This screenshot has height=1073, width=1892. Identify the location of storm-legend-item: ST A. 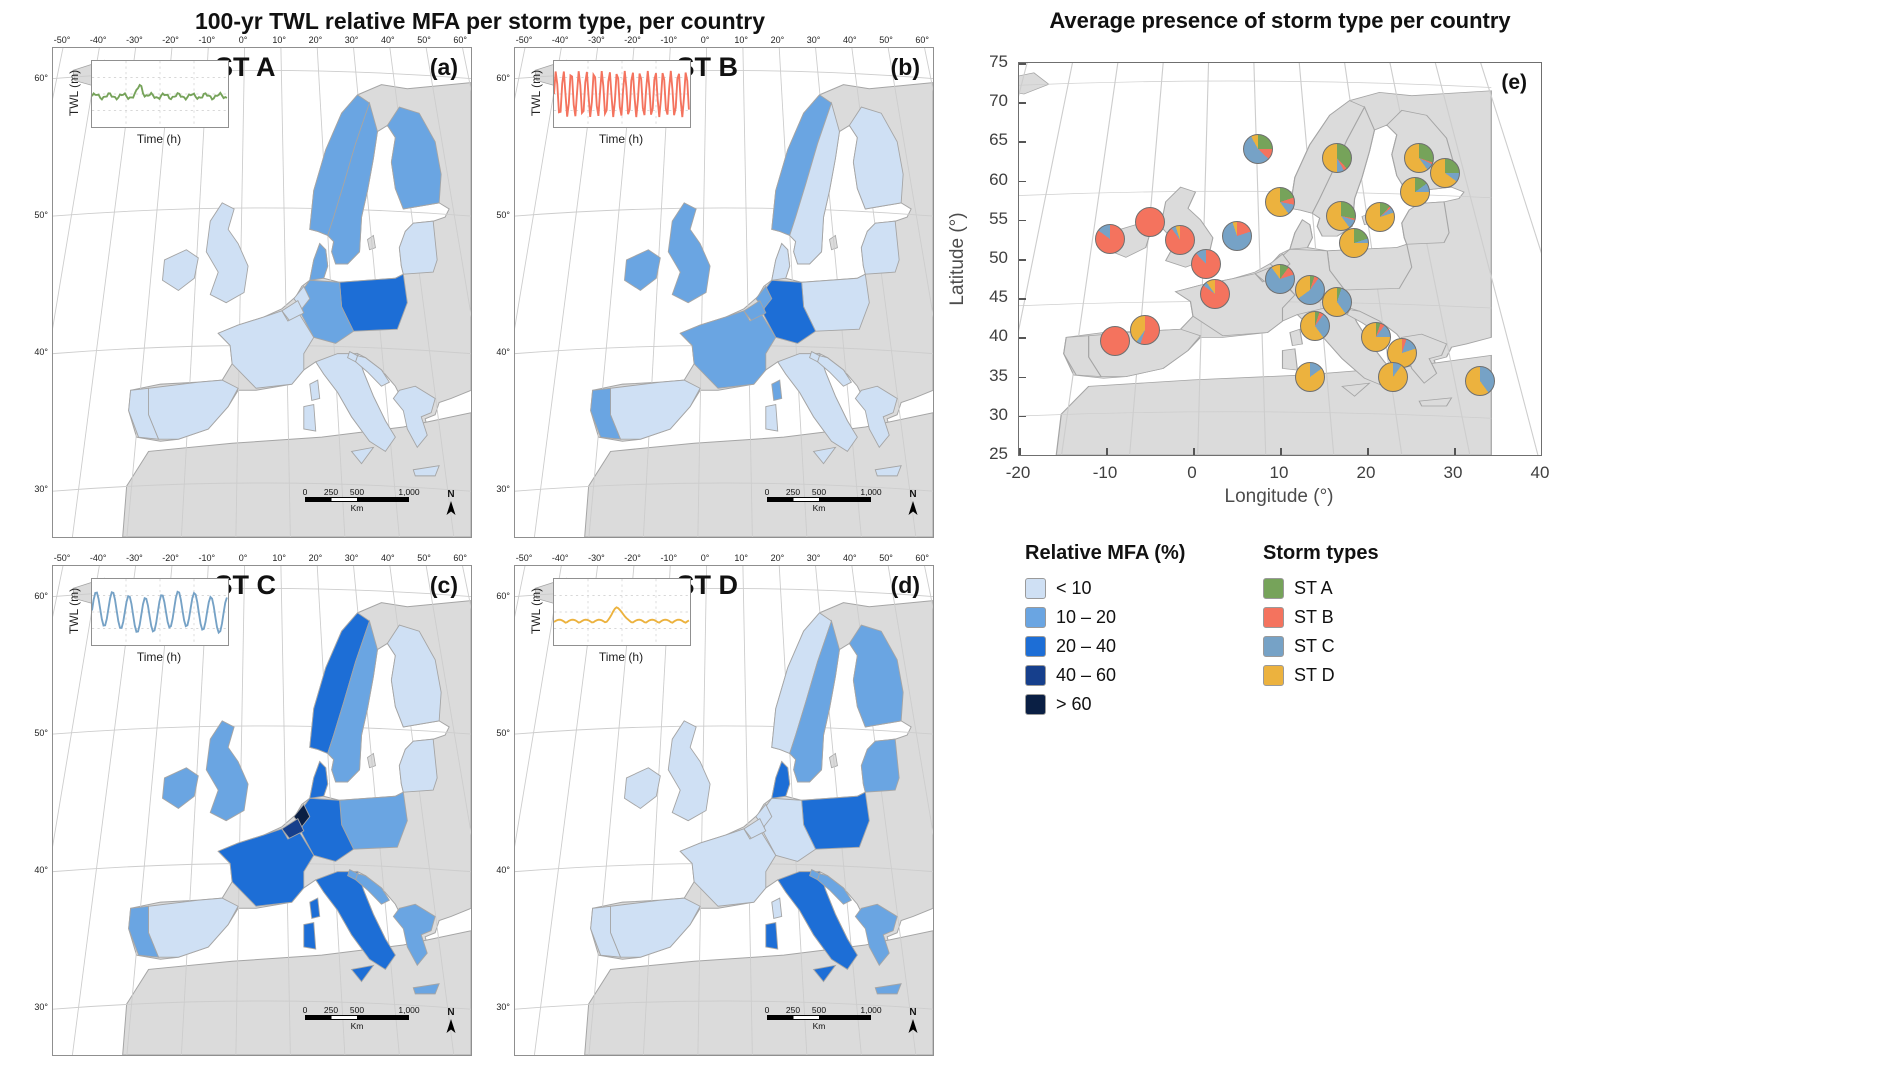
(1321, 588).